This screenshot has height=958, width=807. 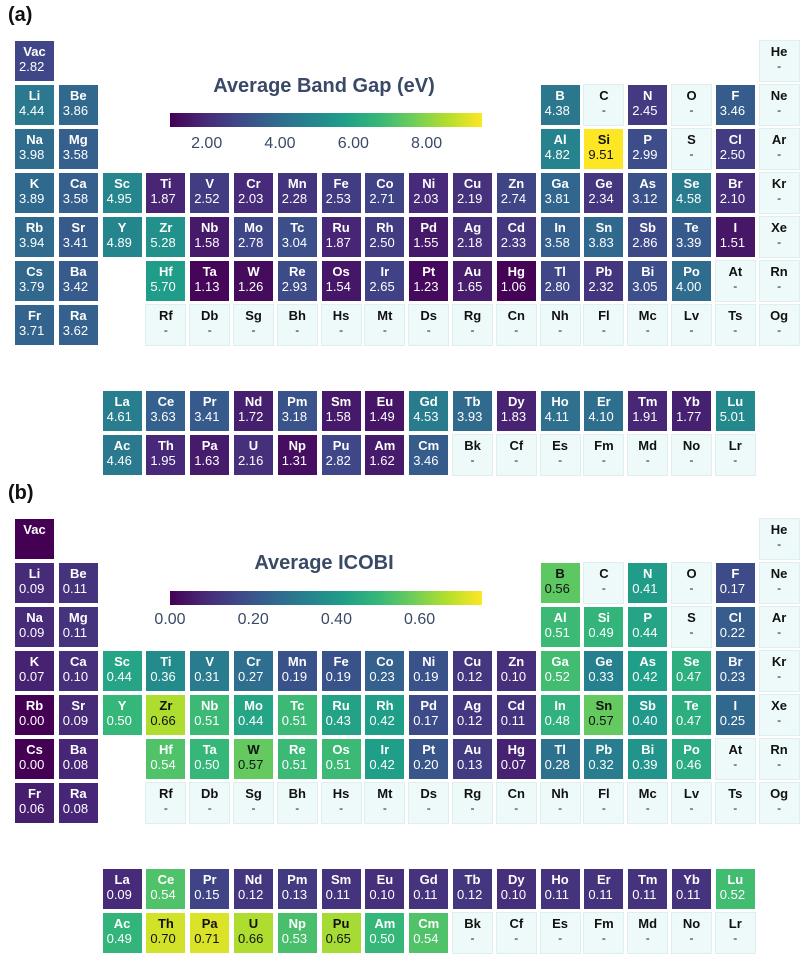 I want to click on element-cell-sb: Sb 0.40, so click(x=648, y=715).